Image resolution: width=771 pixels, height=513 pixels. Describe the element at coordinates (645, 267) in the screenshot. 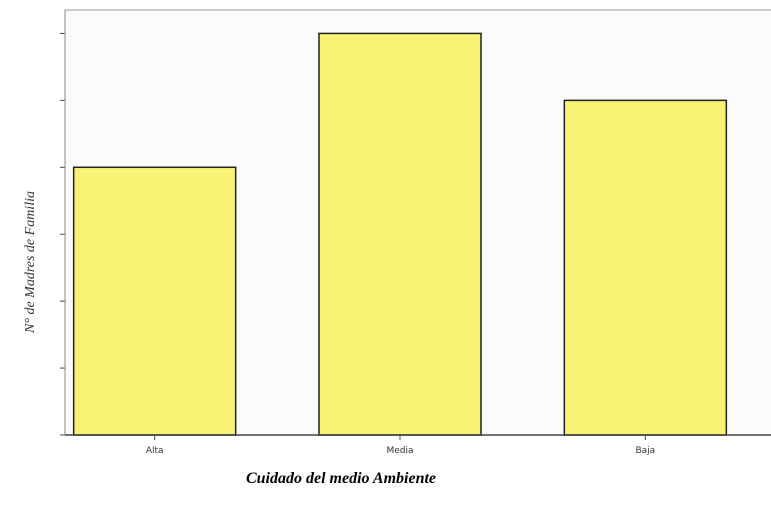

I see `bar-baja` at that location.